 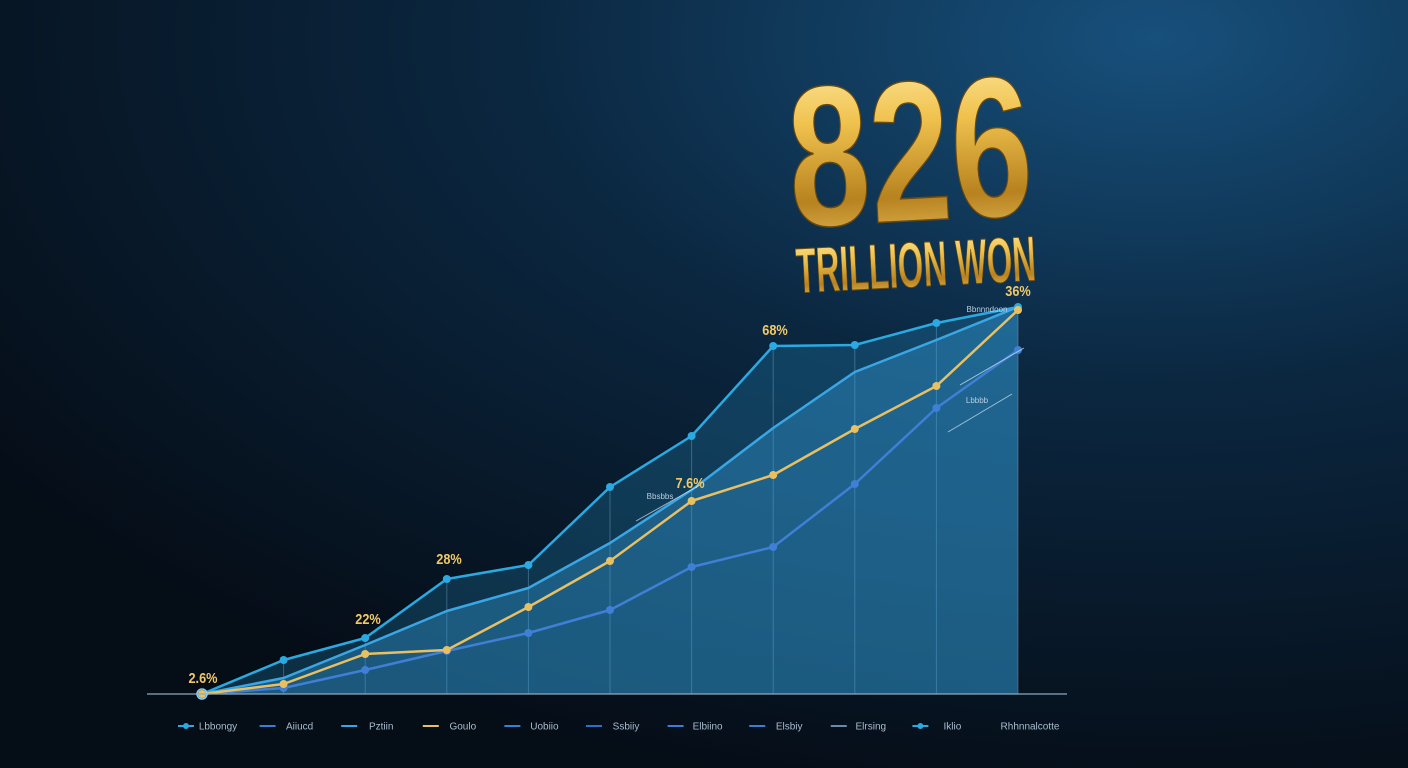 What do you see at coordinates (915, 264) in the screenshot?
I see `headline-unit: TRILLION WON` at bounding box center [915, 264].